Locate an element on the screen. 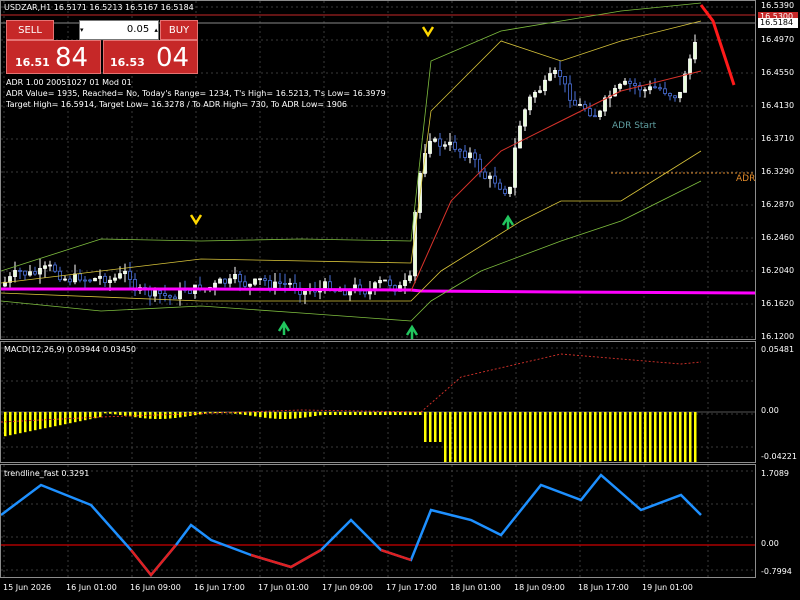 The height and width of the screenshot is (600, 800). trend-tick: -0.7994 is located at coordinates (776, 571).